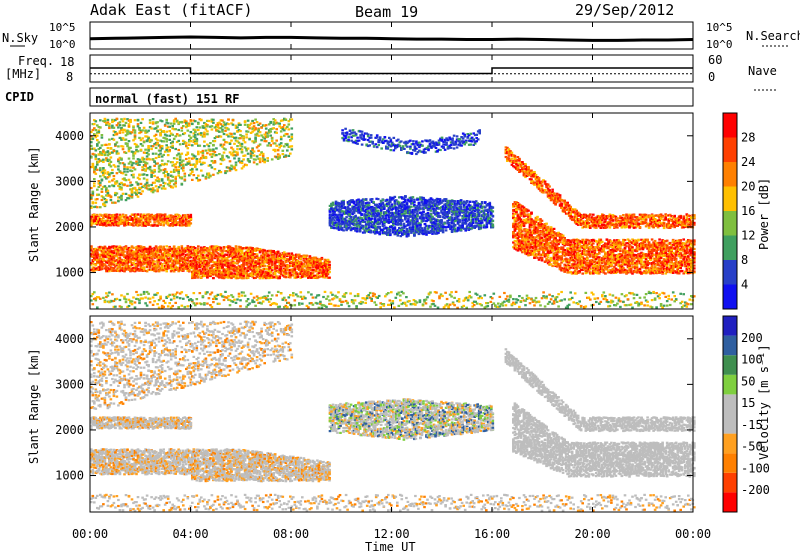 This screenshot has height=554, width=800. What do you see at coordinates (167, 99) in the screenshot?
I see `cpid-text: normal (fast) 151 RF` at bounding box center [167, 99].